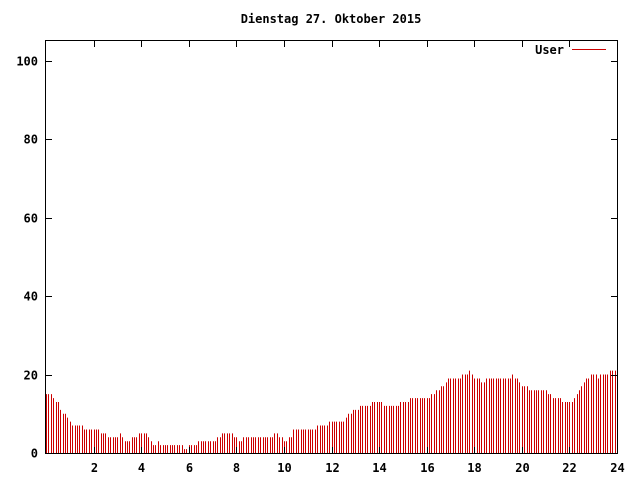 The width and height of the screenshot is (640, 480). I want to click on x-tick-label: 20, so click(522, 468).